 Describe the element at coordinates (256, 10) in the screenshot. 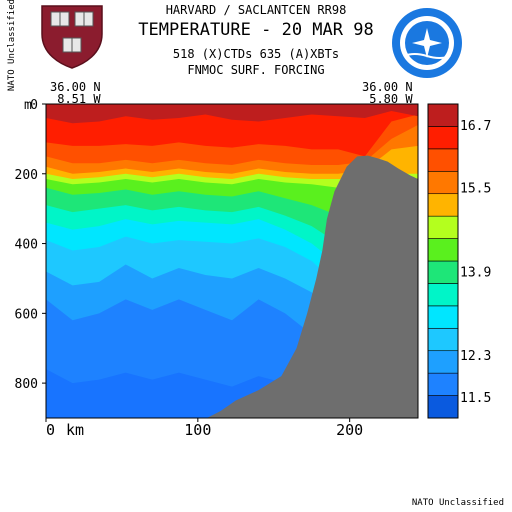

I see `institution-label: HARVARD / SACLANTCEN RR98` at that location.